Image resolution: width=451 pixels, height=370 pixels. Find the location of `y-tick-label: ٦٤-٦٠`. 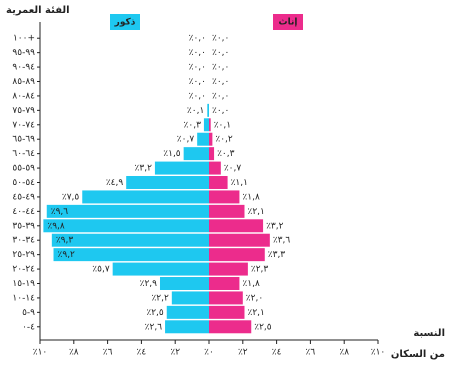

y-tick-label: ٦٤-٦٠ is located at coordinates (23, 154).